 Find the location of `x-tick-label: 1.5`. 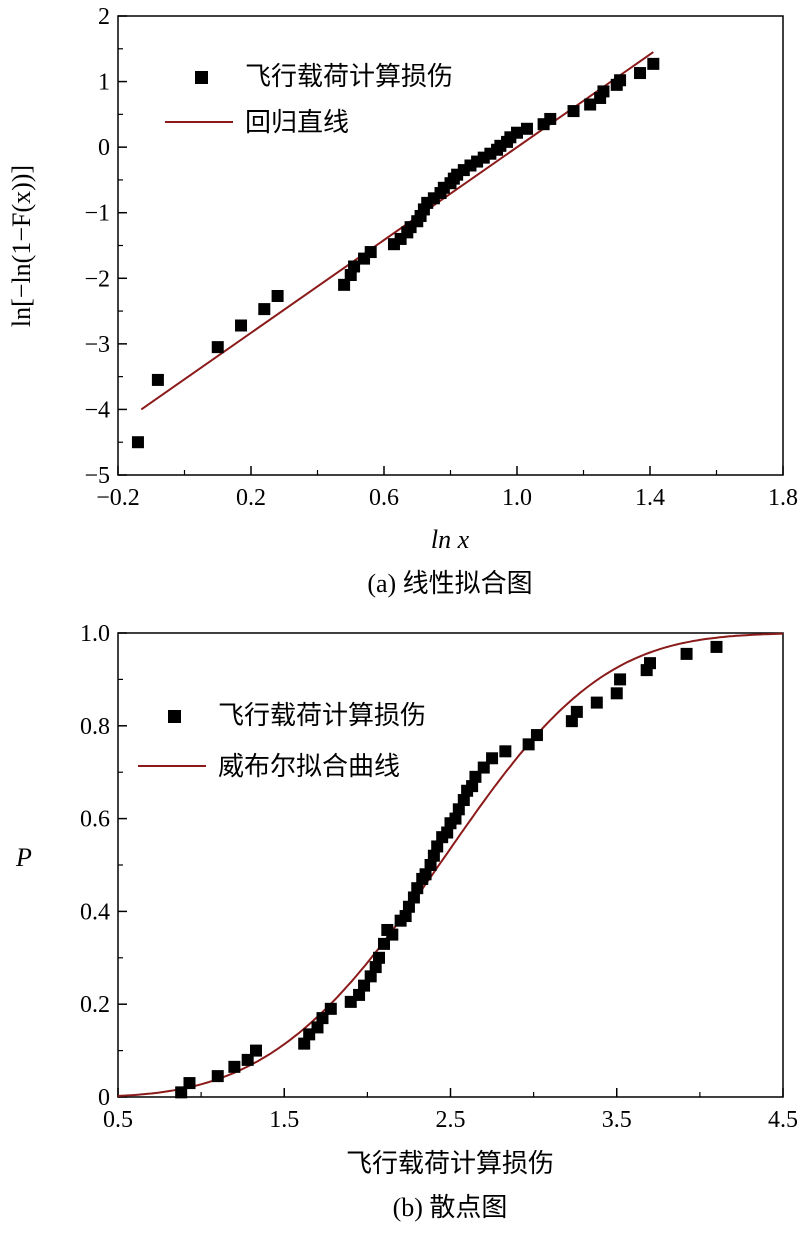

x-tick-label: 1.5 is located at coordinates (284, 1120).